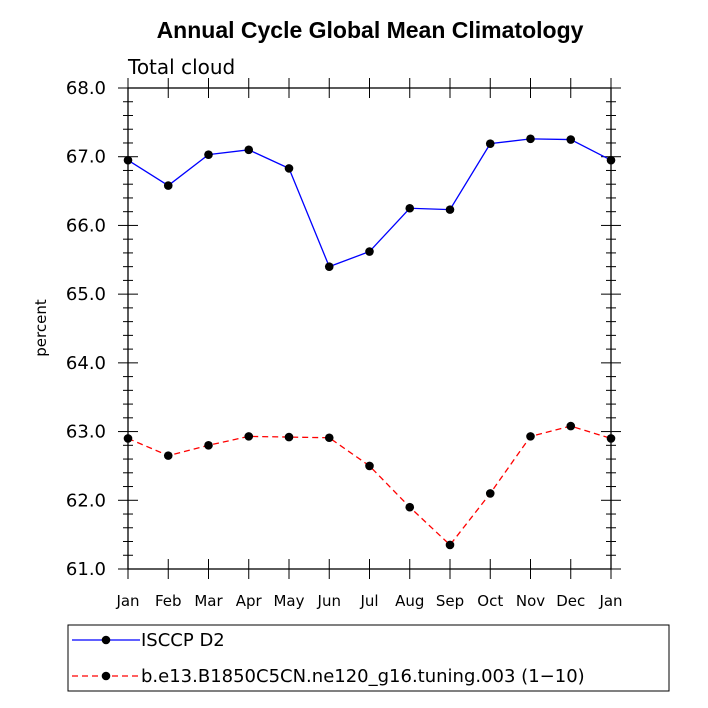  What do you see at coordinates (86, 500) in the screenshot?
I see `y-tick-label: 62.0` at bounding box center [86, 500].